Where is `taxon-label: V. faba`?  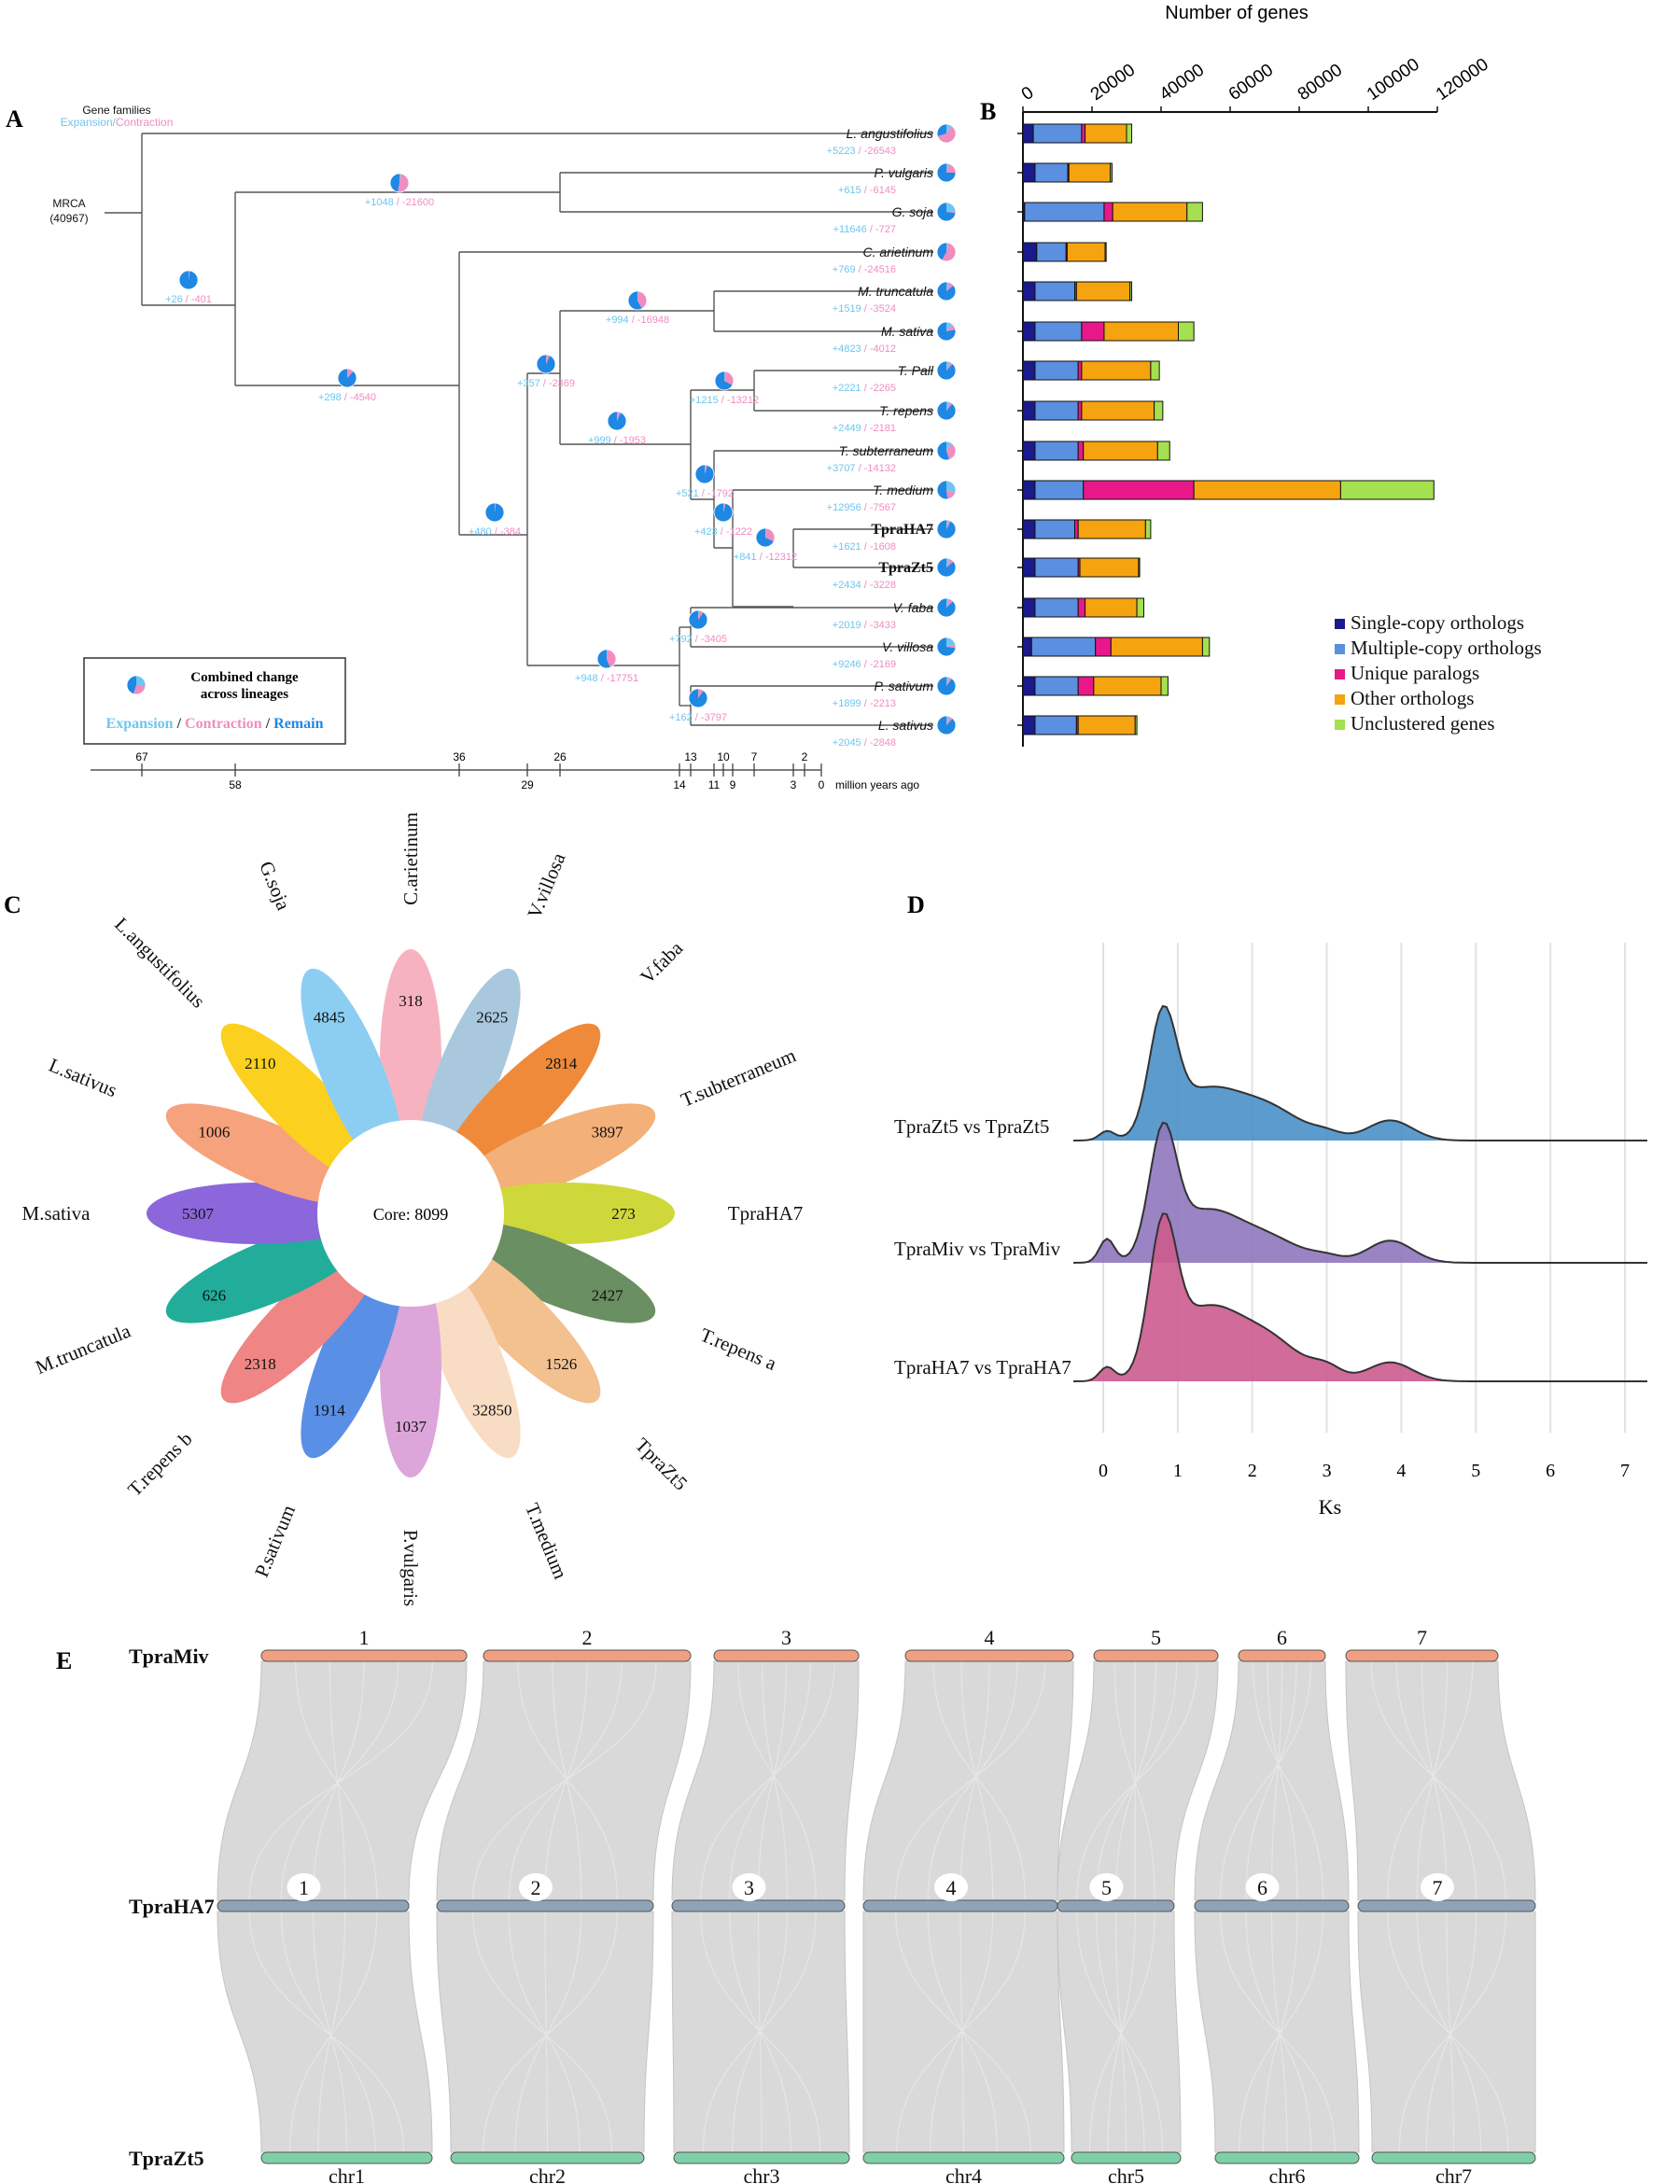
taxon-label: V. faba is located at coordinates (913, 607).